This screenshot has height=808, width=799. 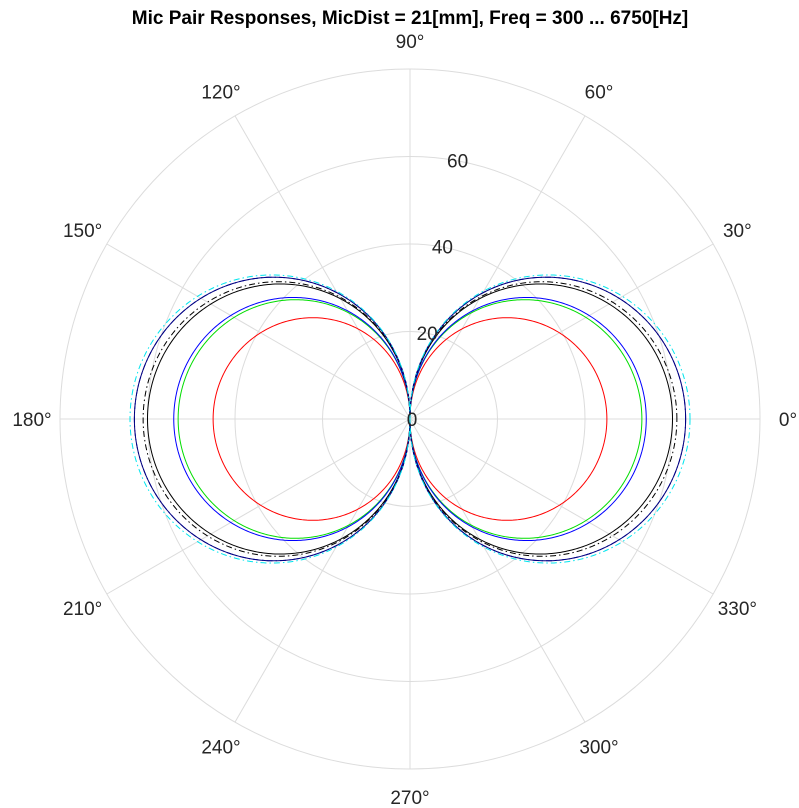 I want to click on r-tick-label: 0, so click(x=412, y=420).